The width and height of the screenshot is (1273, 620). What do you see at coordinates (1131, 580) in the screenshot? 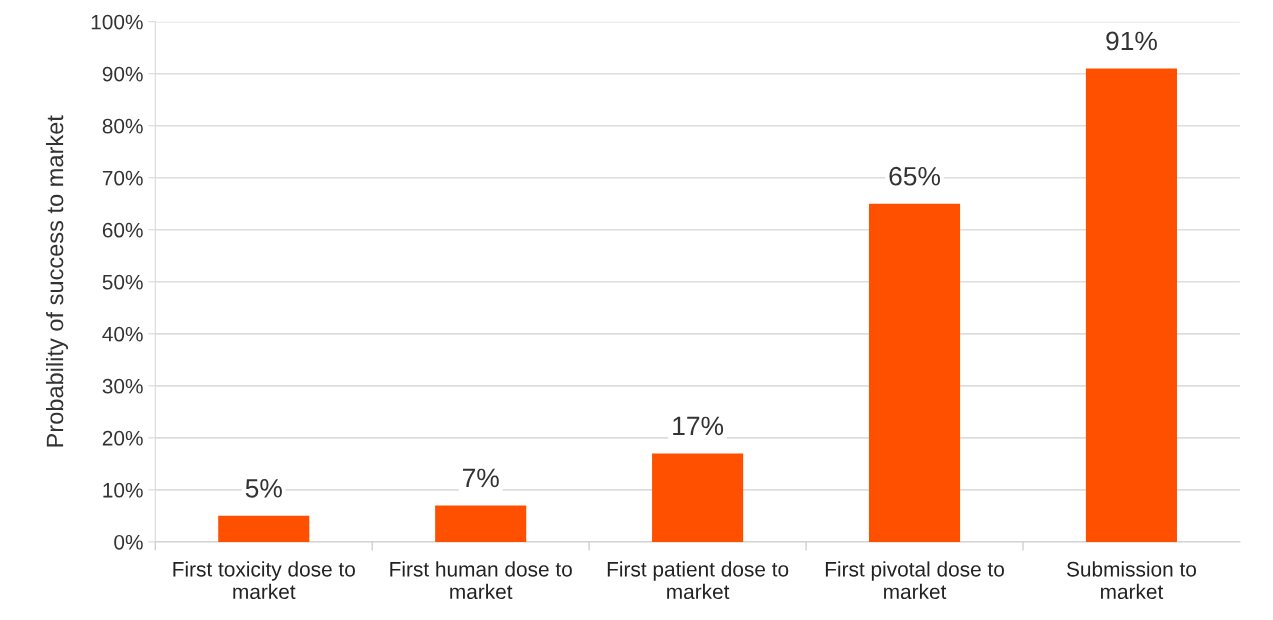
I see `x-tick-label: Submission to market` at bounding box center [1131, 580].